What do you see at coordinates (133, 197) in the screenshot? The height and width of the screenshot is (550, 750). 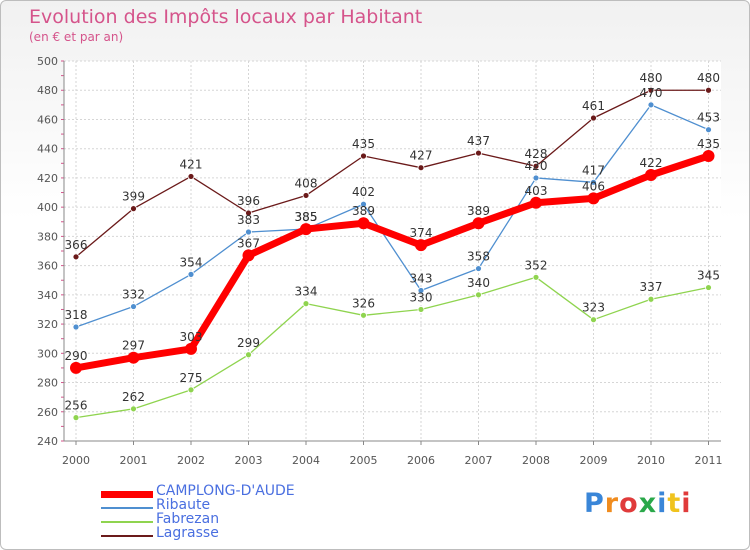 I see `data-label: 399` at bounding box center [133, 197].